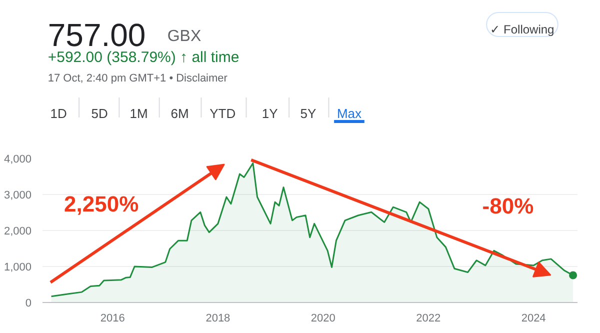  Describe the element at coordinates (218, 318) in the screenshot. I see `x-tick-label: 2018` at that location.